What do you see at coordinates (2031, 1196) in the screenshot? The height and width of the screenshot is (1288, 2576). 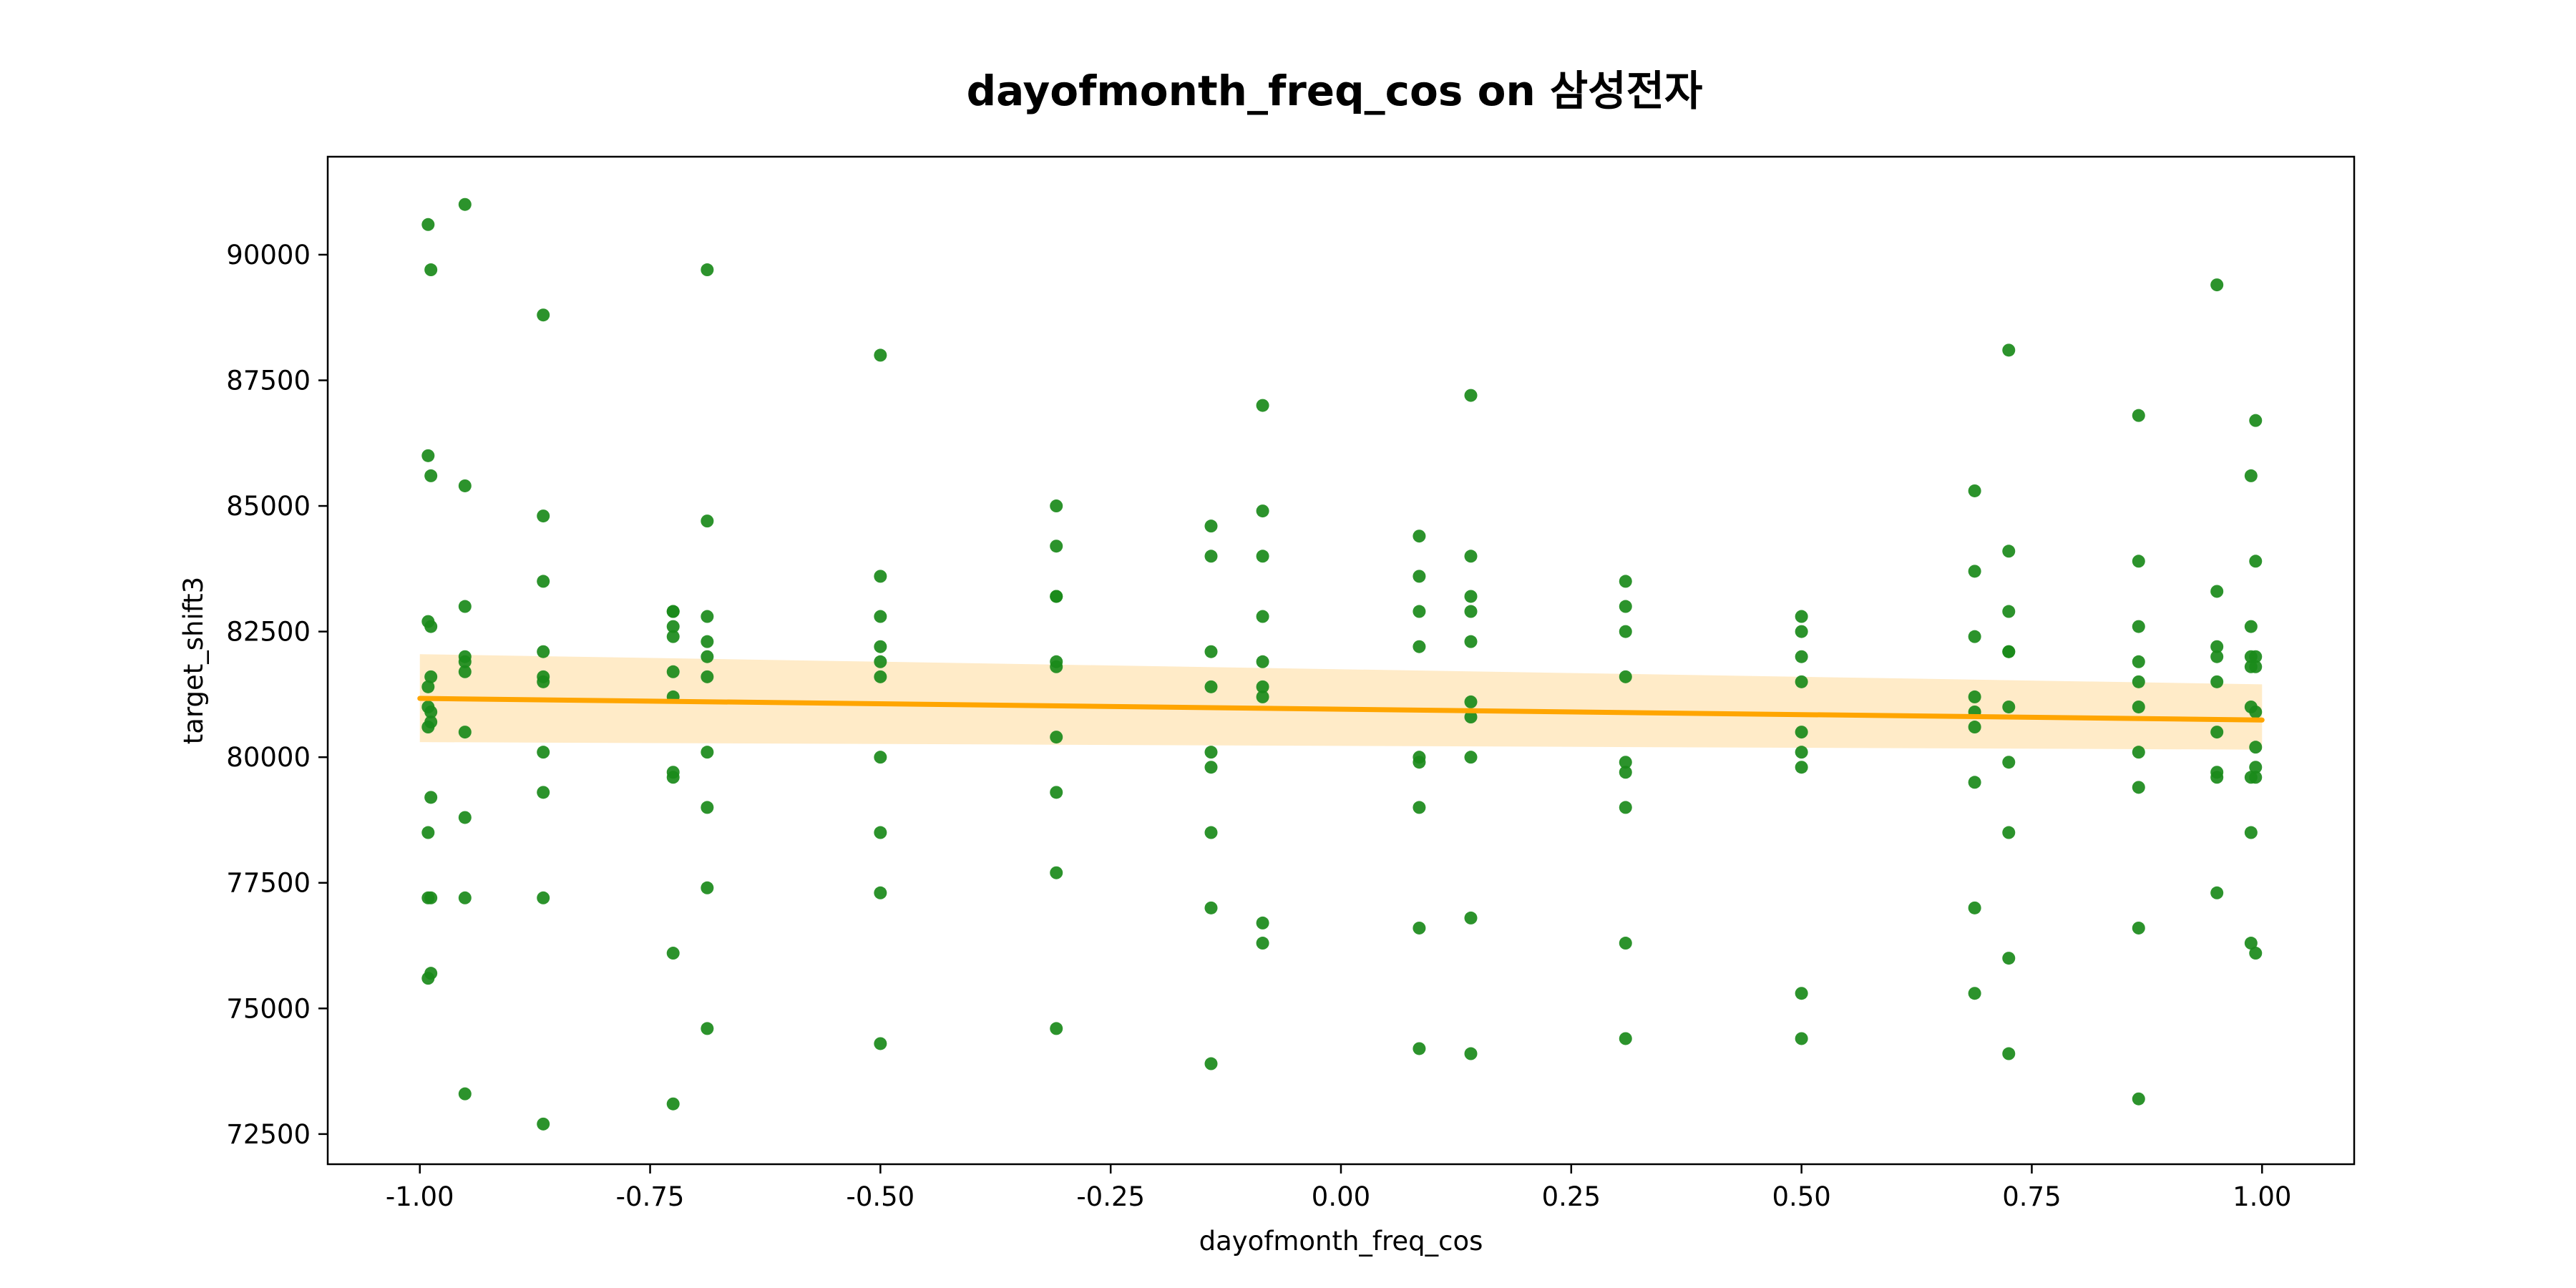 I see `x-tick-label: 0.75` at bounding box center [2031, 1196].